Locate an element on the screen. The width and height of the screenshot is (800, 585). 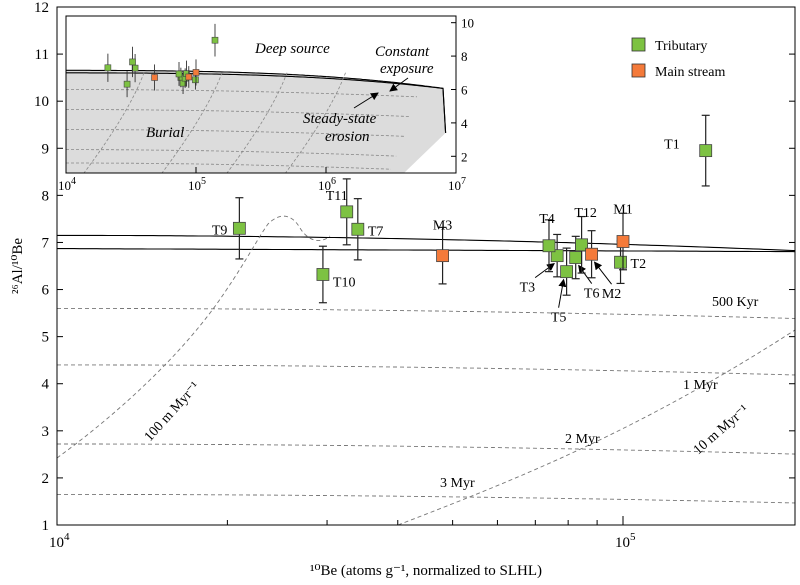
inset-curves is located at coordinates (256, 121).